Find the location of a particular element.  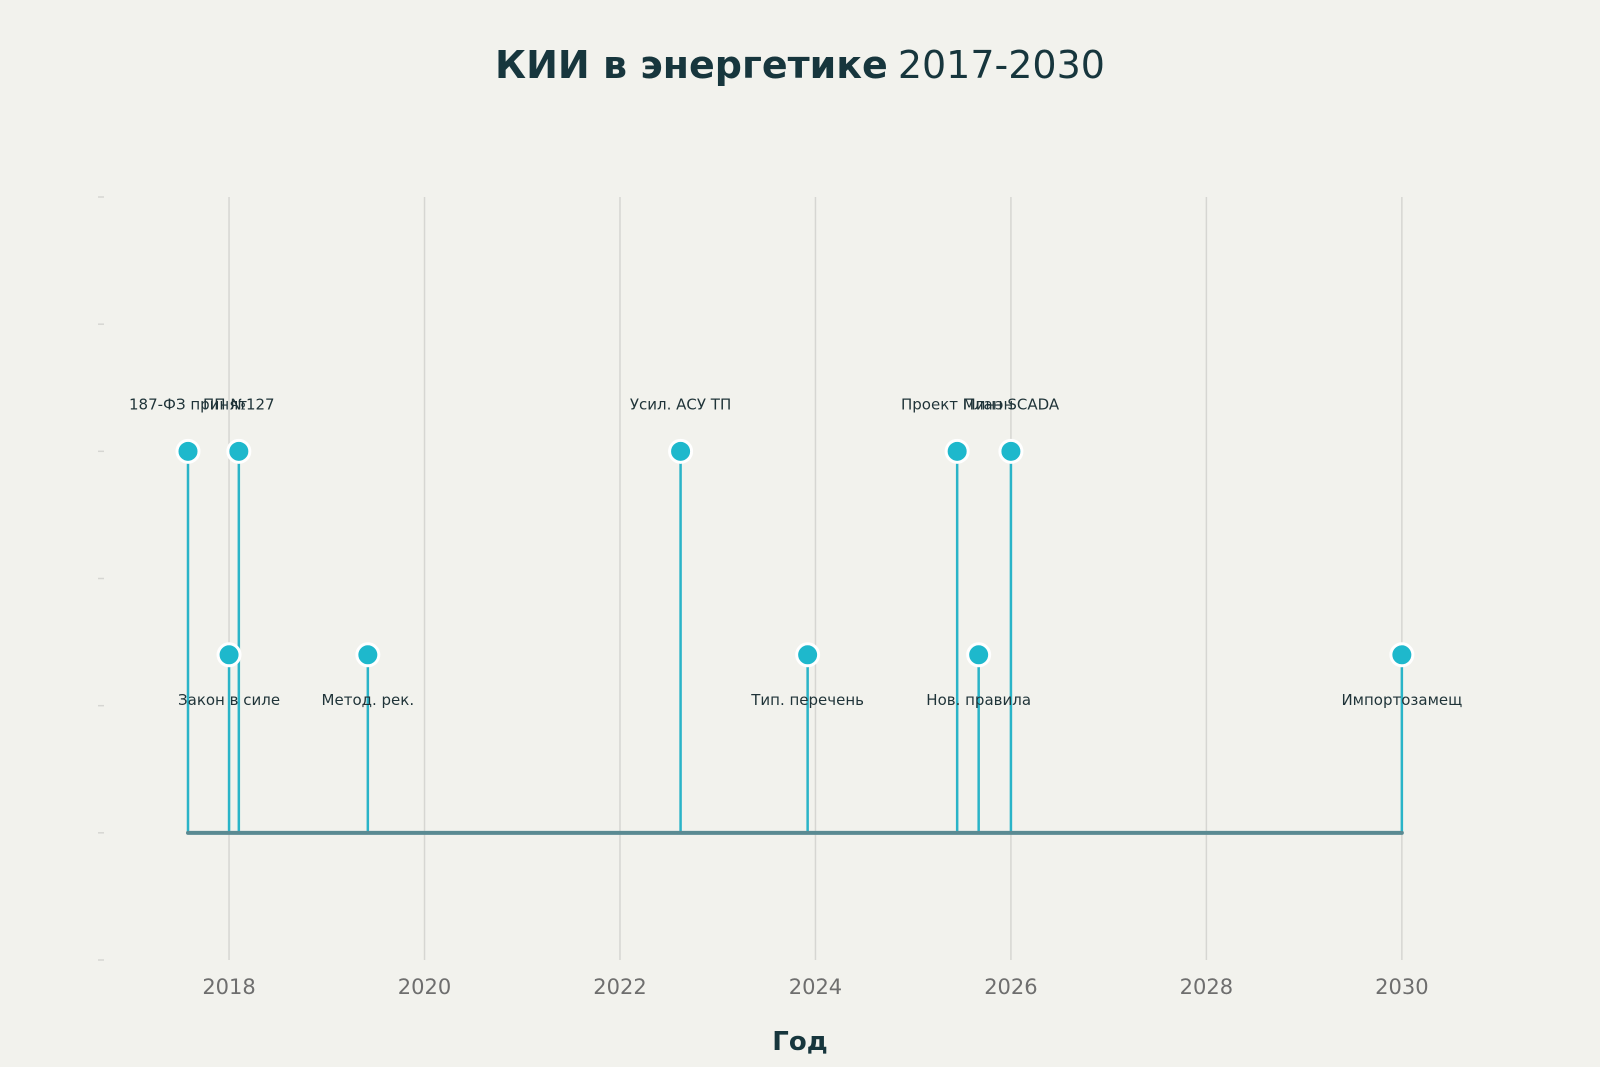

x-tick-label-2018: 2018 is located at coordinates (228, 987).